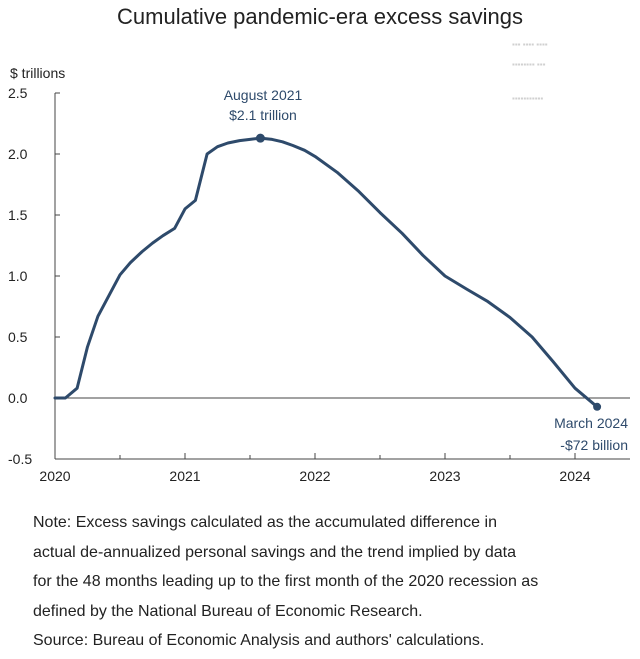 The image size is (640, 659). I want to click on peak-annotation-date: August 2021, so click(263, 95).